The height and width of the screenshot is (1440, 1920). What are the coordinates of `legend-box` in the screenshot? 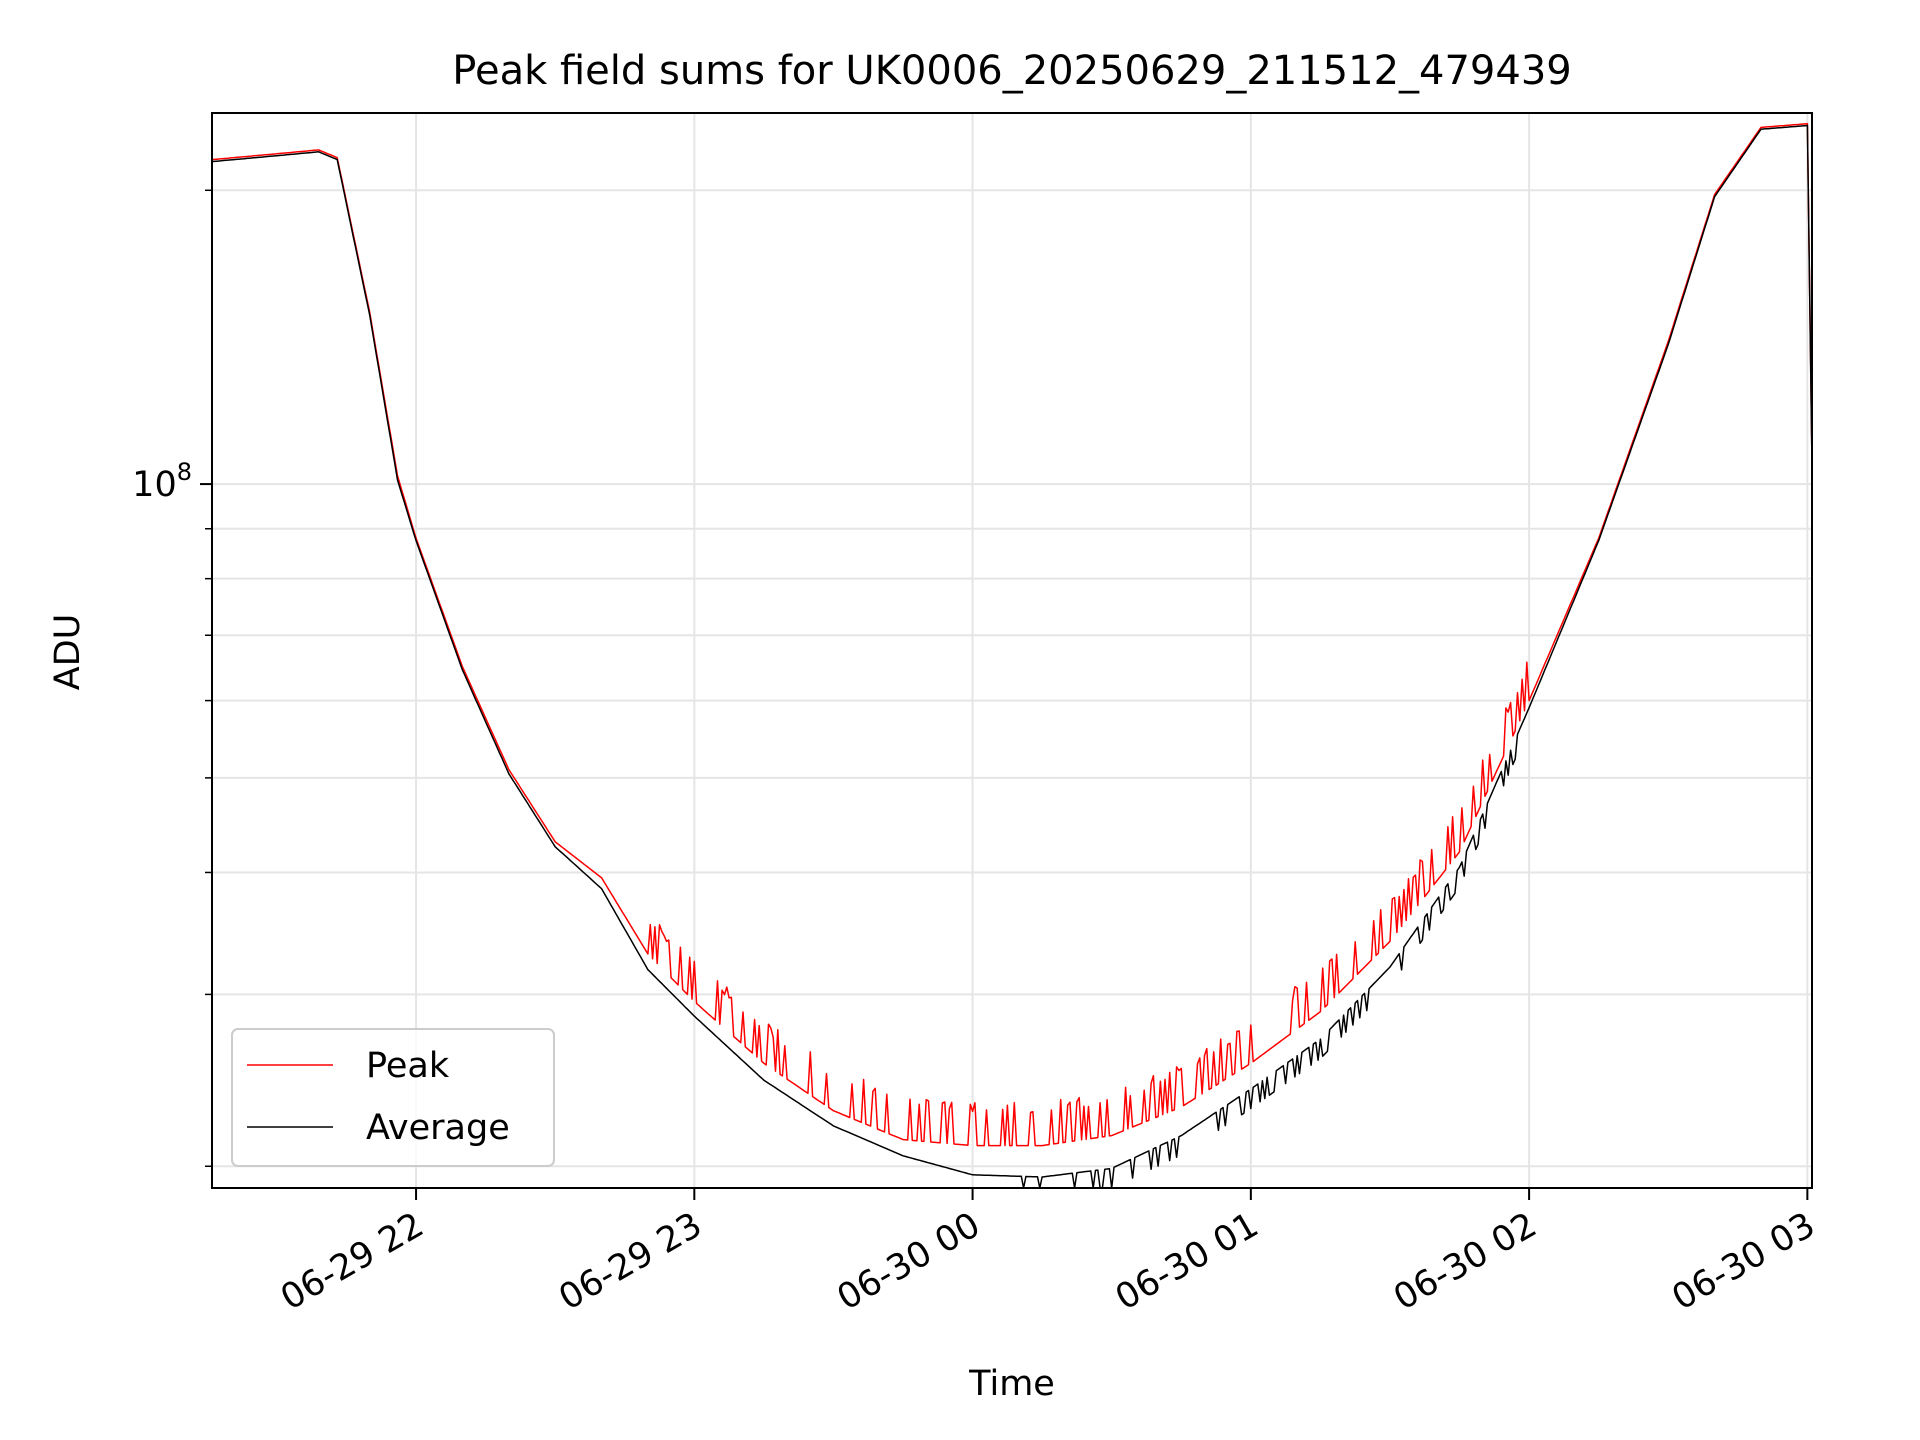 It's located at (393, 1097).